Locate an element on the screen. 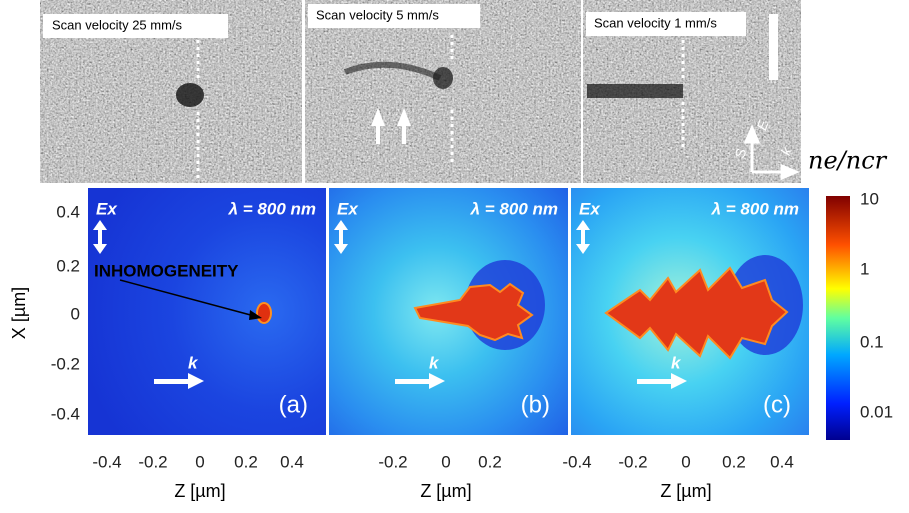 This screenshot has width=909, height=513. colorbar is located at coordinates (838, 318).